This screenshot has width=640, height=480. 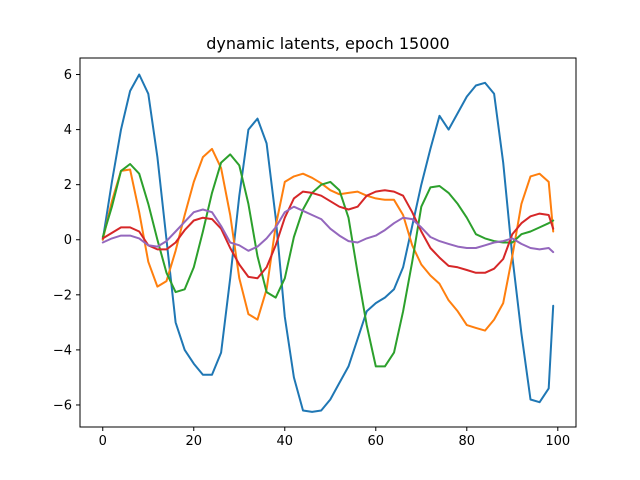 I want to click on x-tick-label: 80, so click(x=467, y=441).